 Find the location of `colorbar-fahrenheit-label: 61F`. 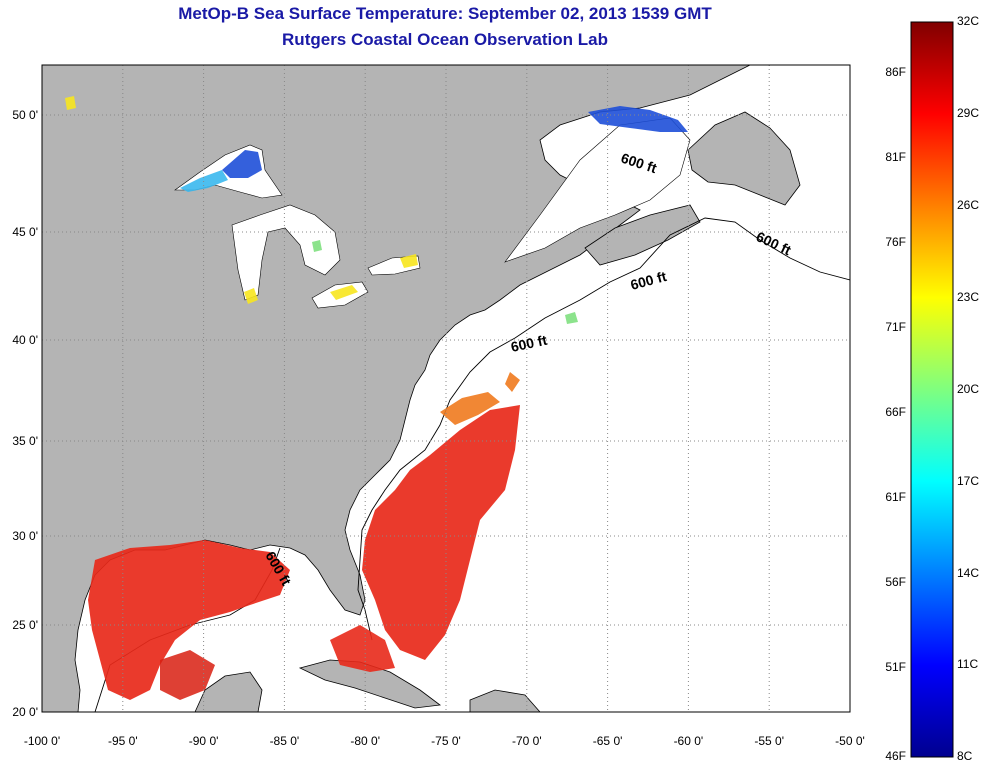

colorbar-fahrenheit-label: 61F is located at coordinates (895, 497).